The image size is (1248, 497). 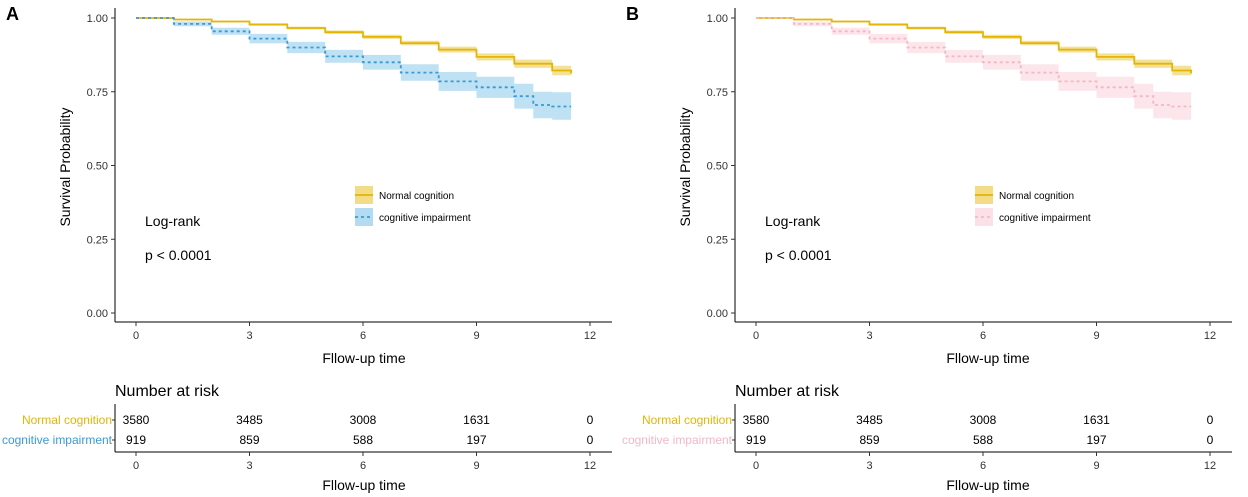 What do you see at coordinates (632, 14) in the screenshot?
I see `panel-label-b: B` at bounding box center [632, 14].